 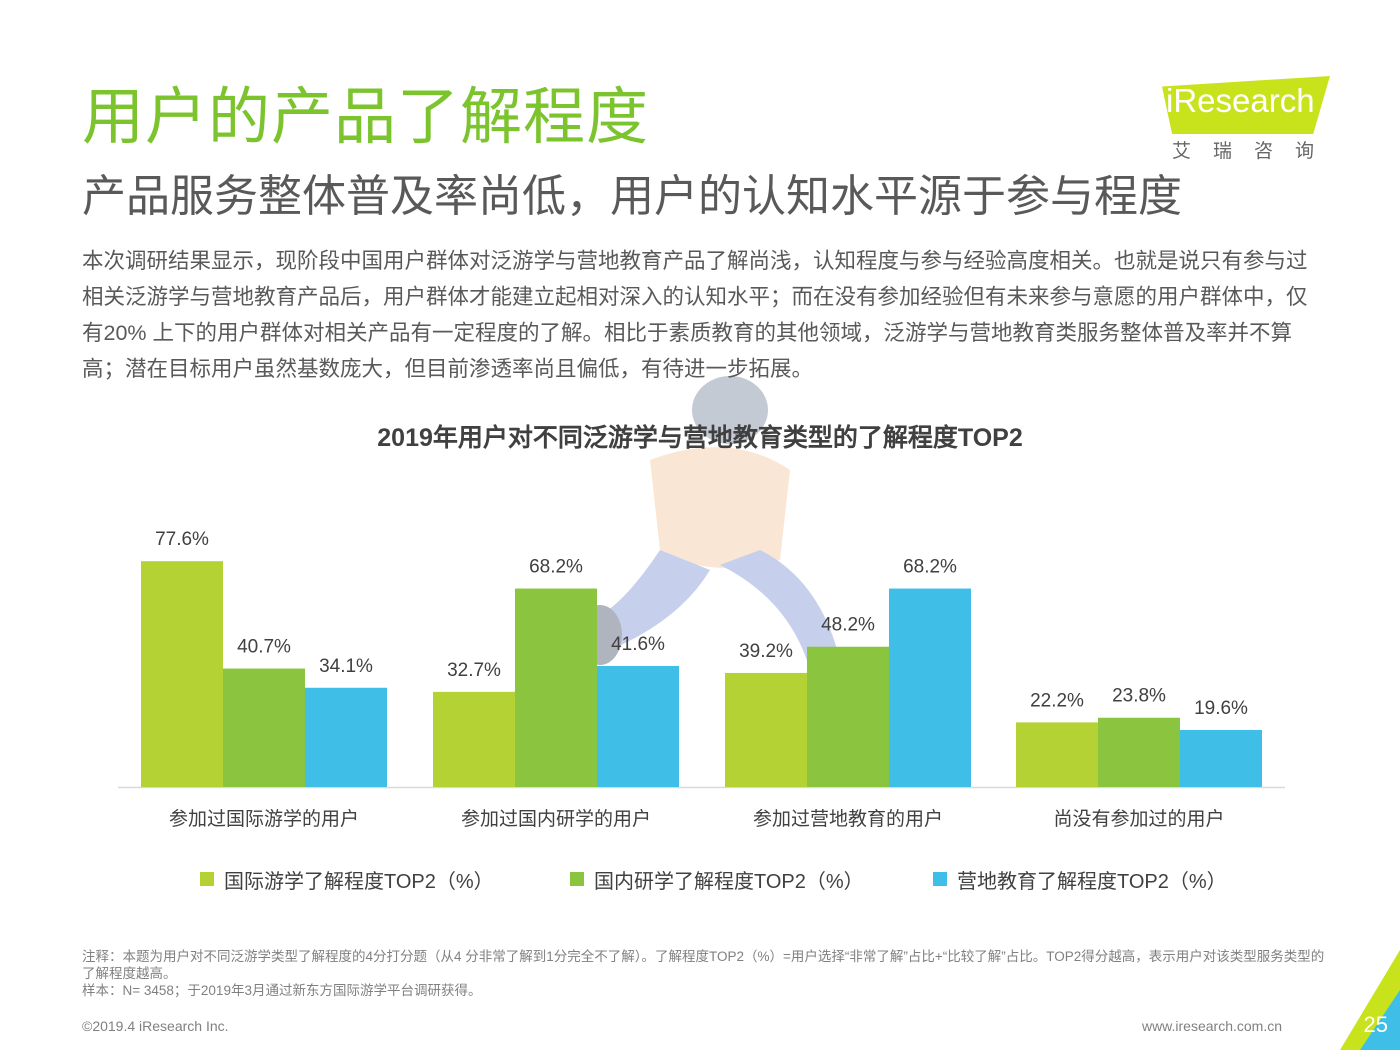 I want to click on page-subtitle: 产品服务整体普及率尚低，用户的认知水平源于参与程度, so click(x=632, y=196).